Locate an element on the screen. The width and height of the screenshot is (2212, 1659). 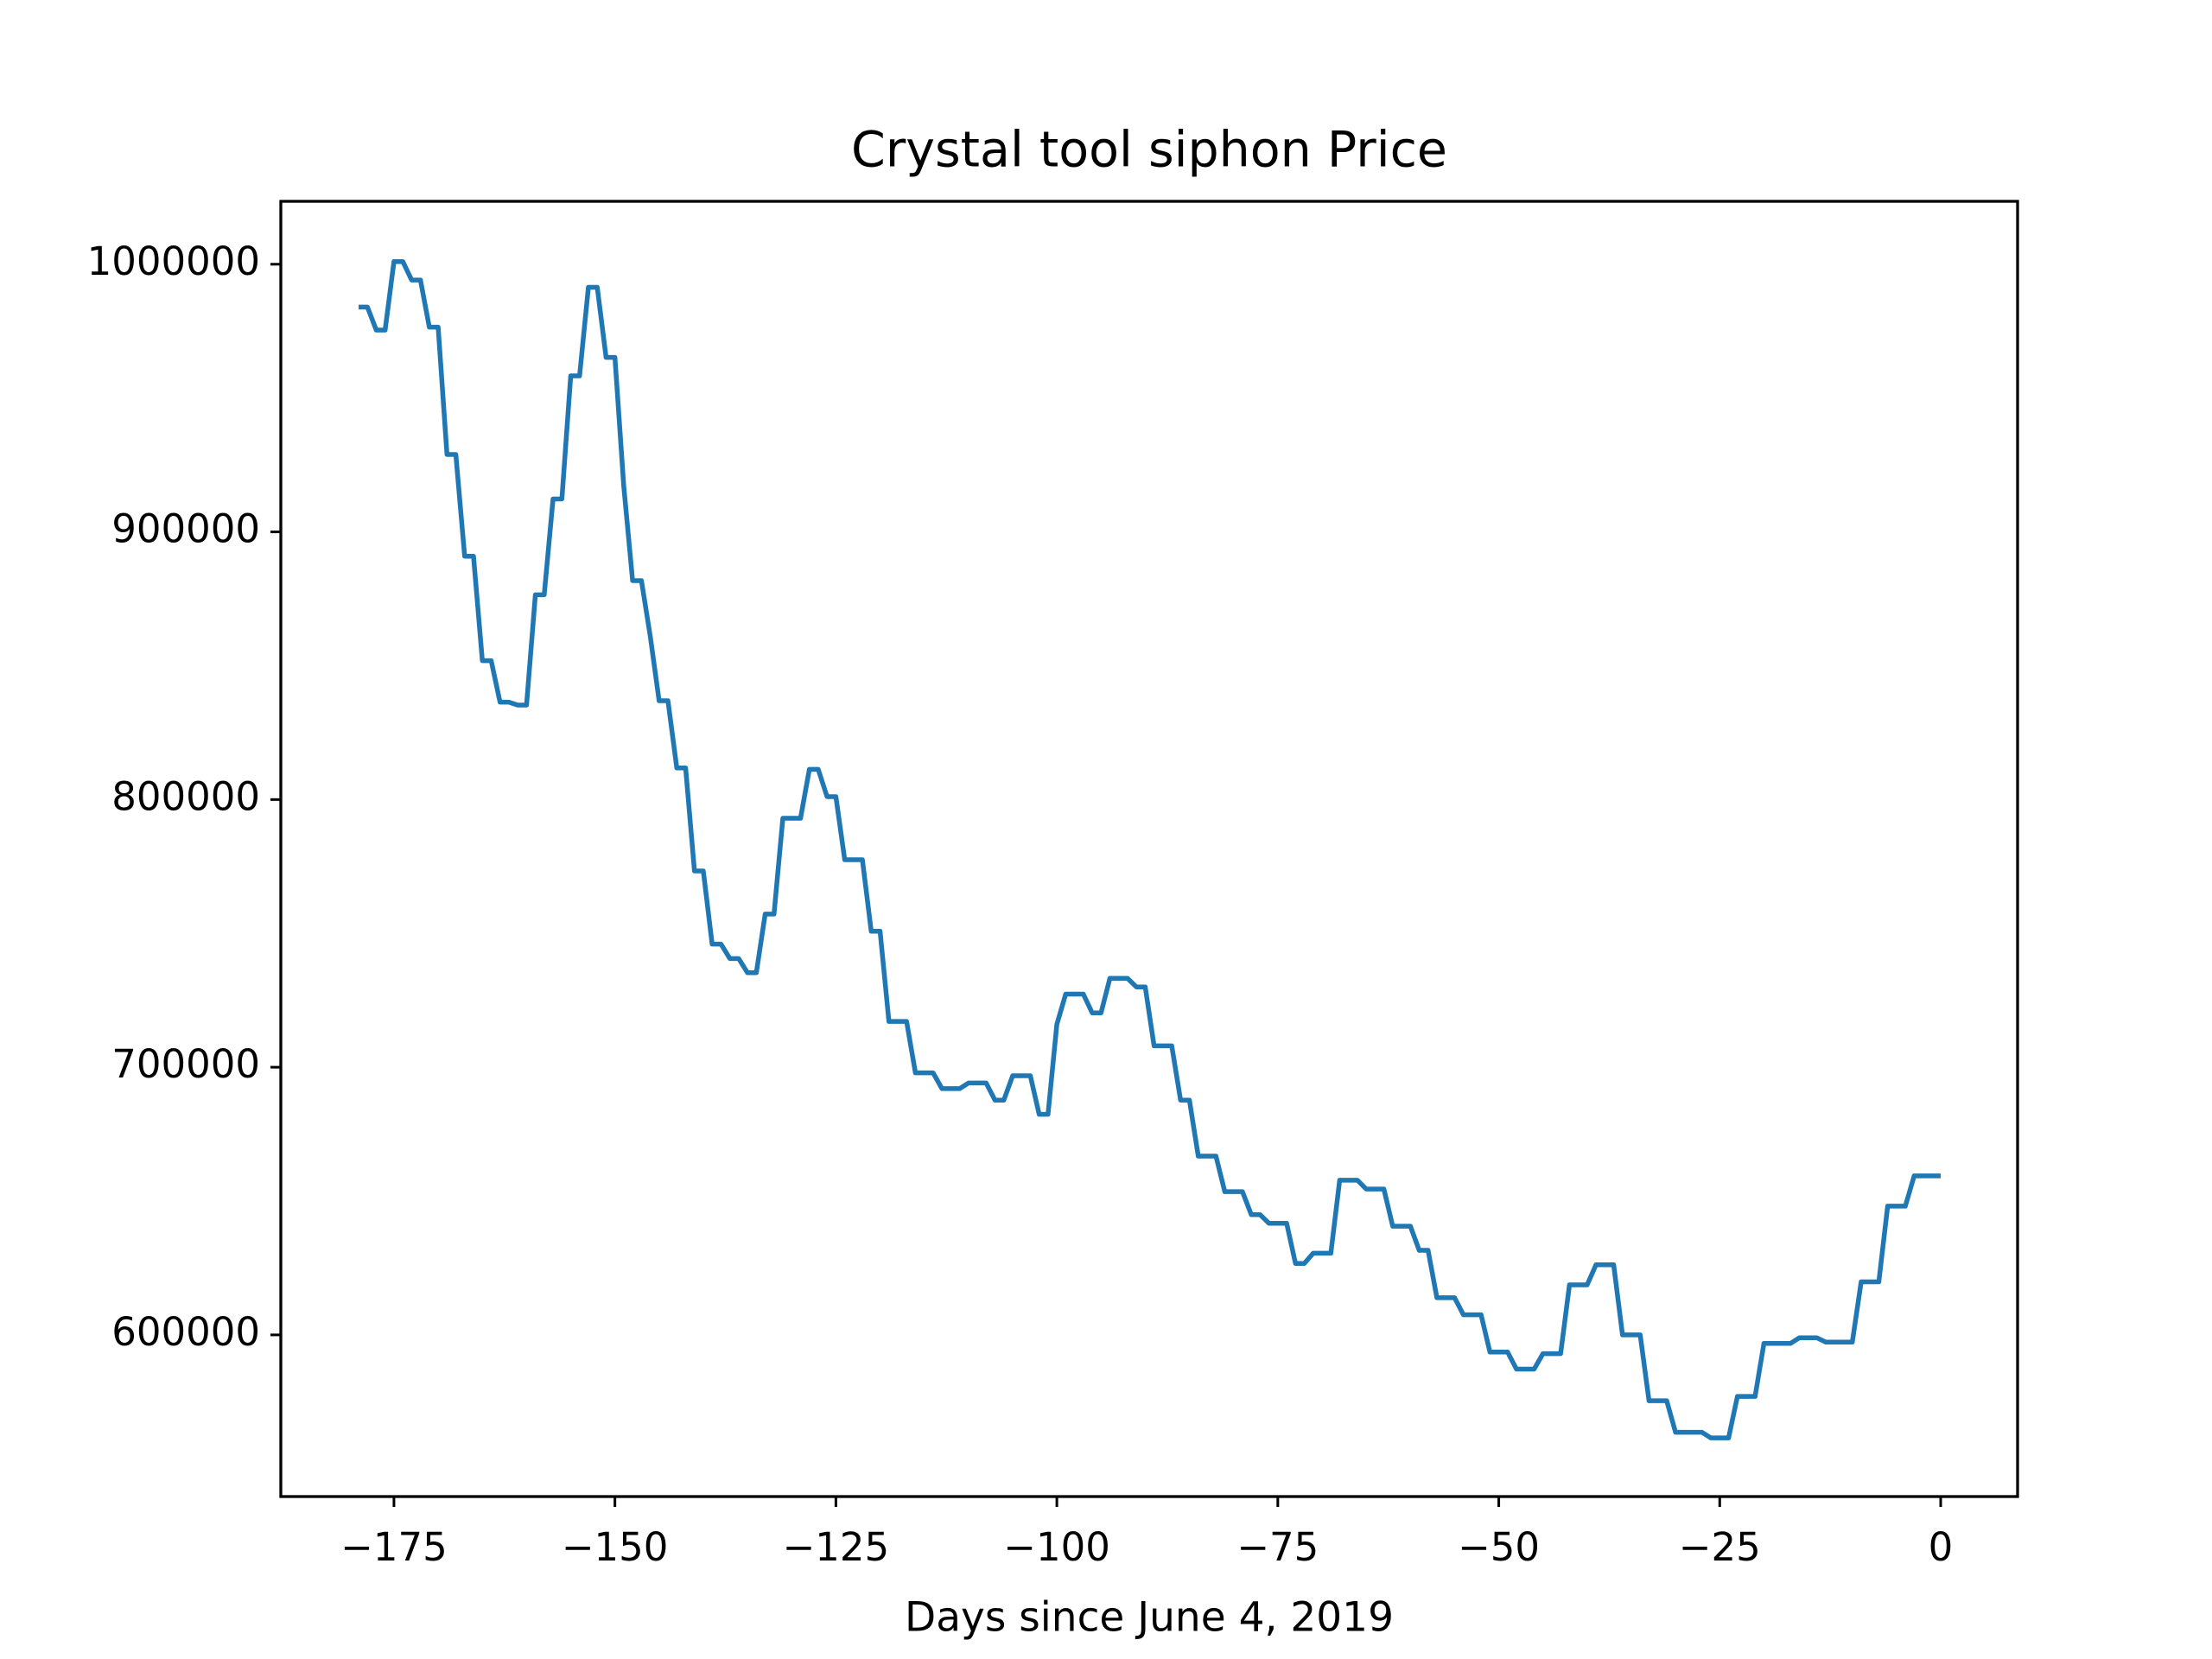
x-tick-label: −125 is located at coordinates (836, 1547).